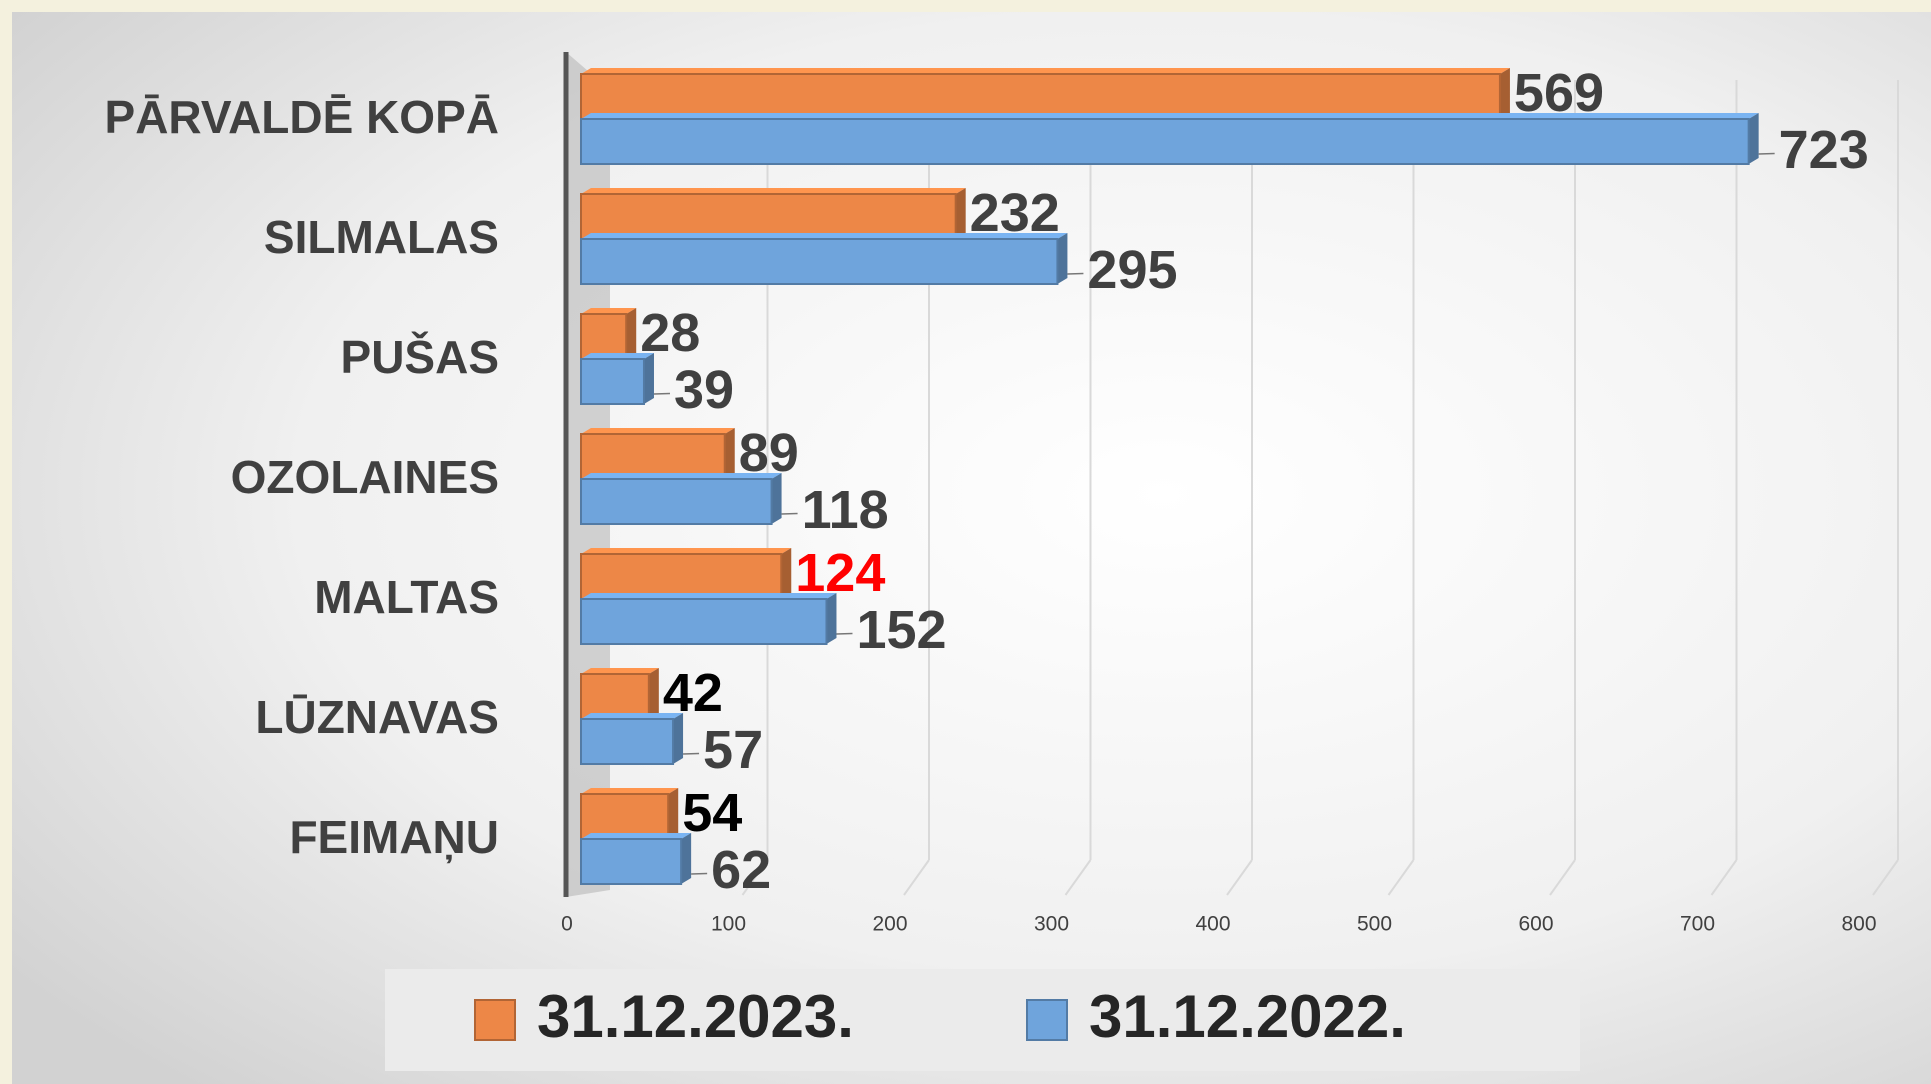 Image resolution: width=1931 pixels, height=1084 pixels. What do you see at coordinates (377, 717) in the screenshot?
I see `category-label: LŪZNAVAS` at bounding box center [377, 717].